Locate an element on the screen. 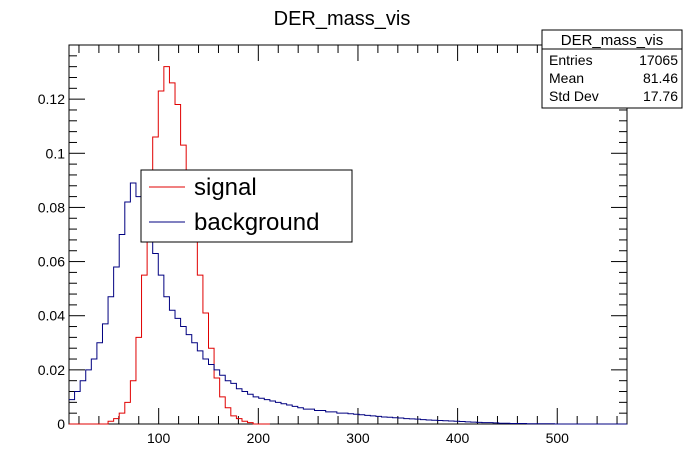 The image size is (696, 472). x-tick-label: 100 is located at coordinates (159, 438).